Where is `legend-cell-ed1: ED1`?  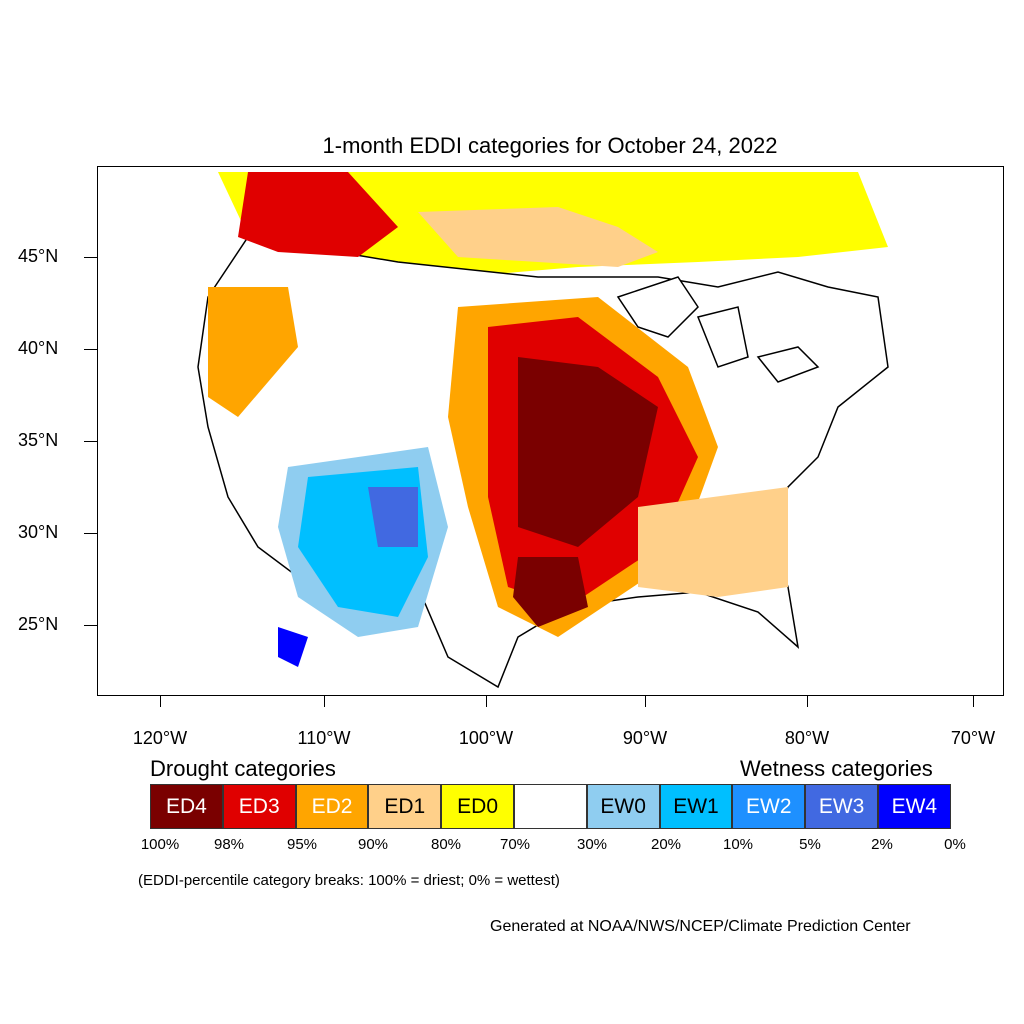
legend-cell-ed1: ED1 is located at coordinates (405, 806).